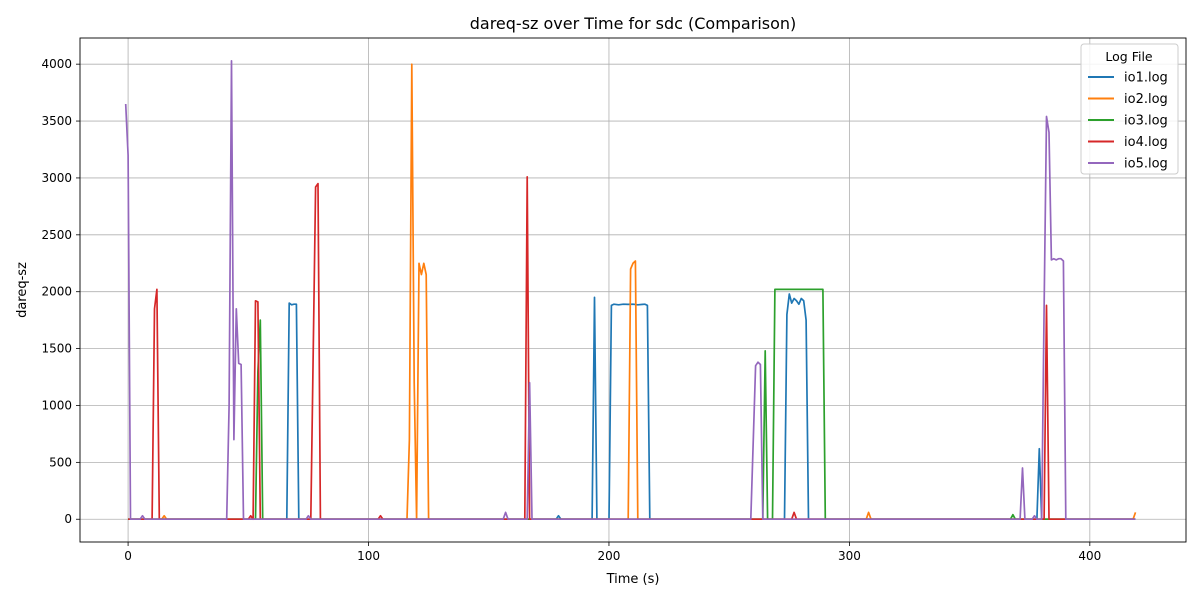  What do you see at coordinates (1146, 121) in the screenshot?
I see `legend-label: io3.log` at bounding box center [1146, 121].